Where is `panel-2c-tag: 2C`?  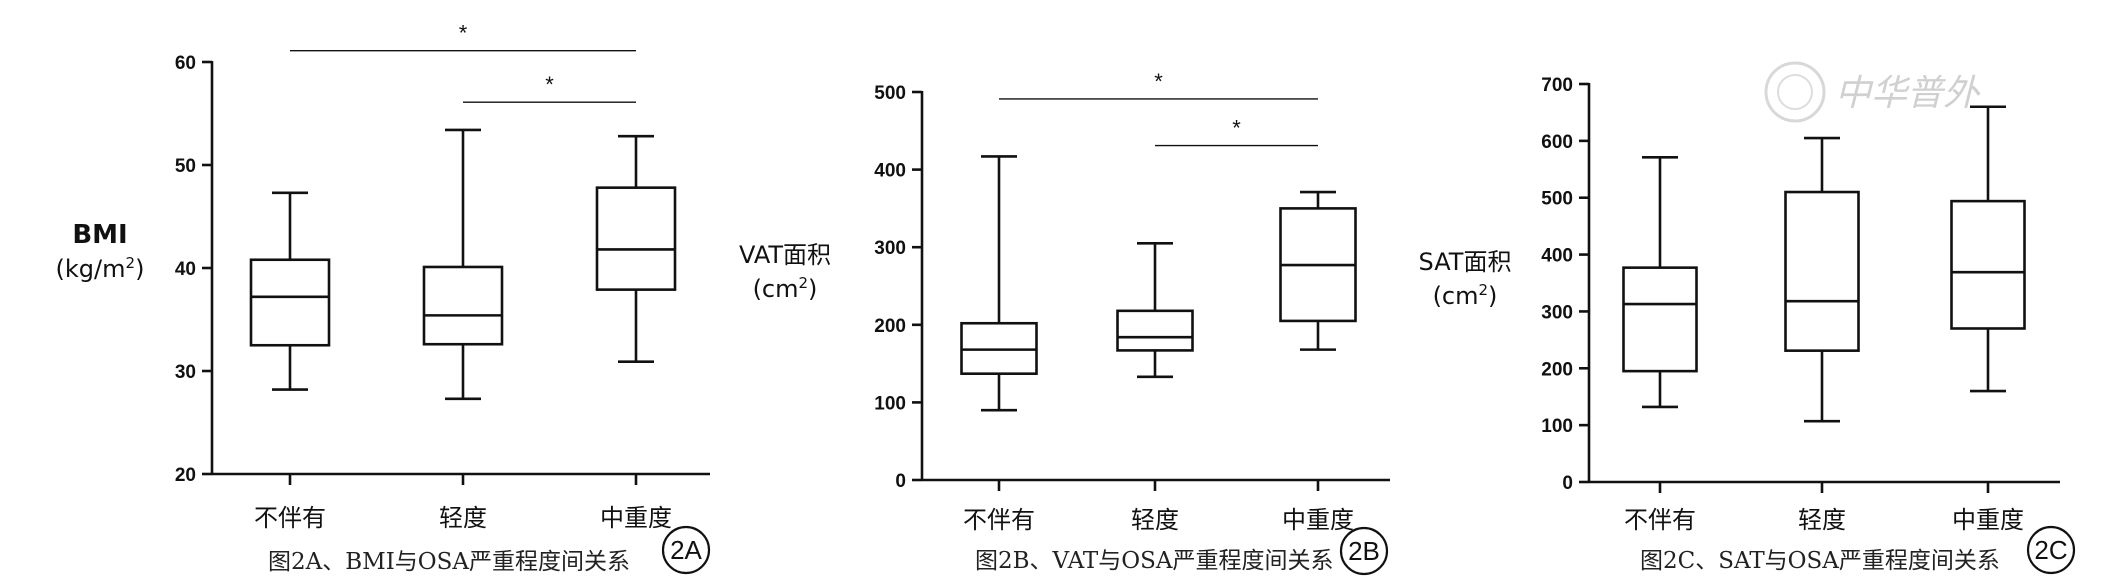 panel-2c-tag: 2C is located at coordinates (2050, 550).